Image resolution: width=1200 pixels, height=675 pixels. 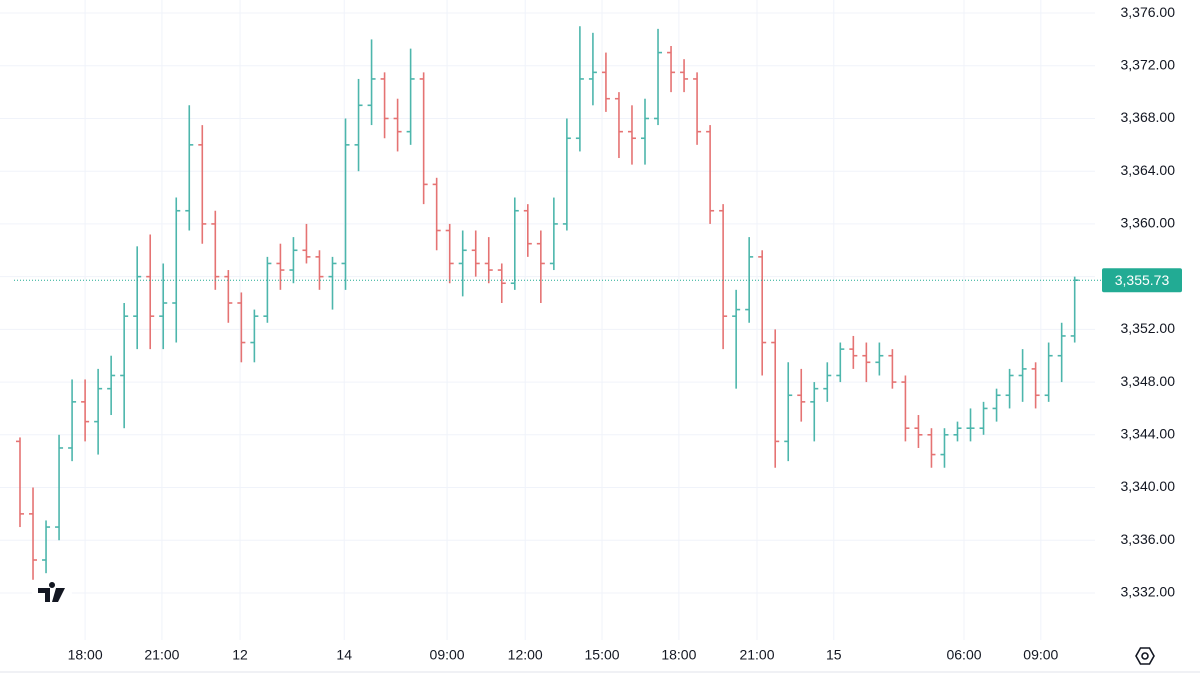 What do you see at coordinates (1148, 223) in the screenshot?
I see `y-tick-label: 3,360.00` at bounding box center [1148, 223].